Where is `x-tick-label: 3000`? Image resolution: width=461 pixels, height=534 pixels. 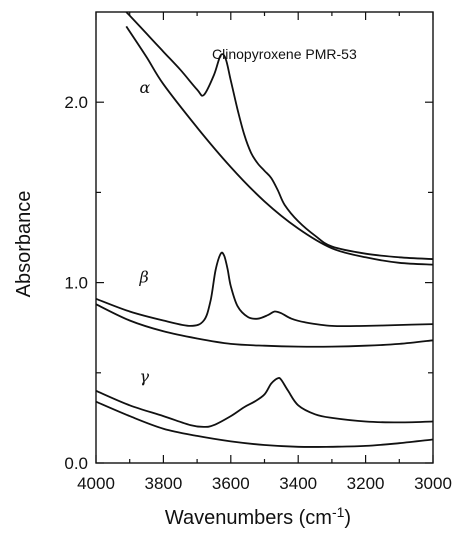 x-tick-label: 3000 is located at coordinates (433, 483).